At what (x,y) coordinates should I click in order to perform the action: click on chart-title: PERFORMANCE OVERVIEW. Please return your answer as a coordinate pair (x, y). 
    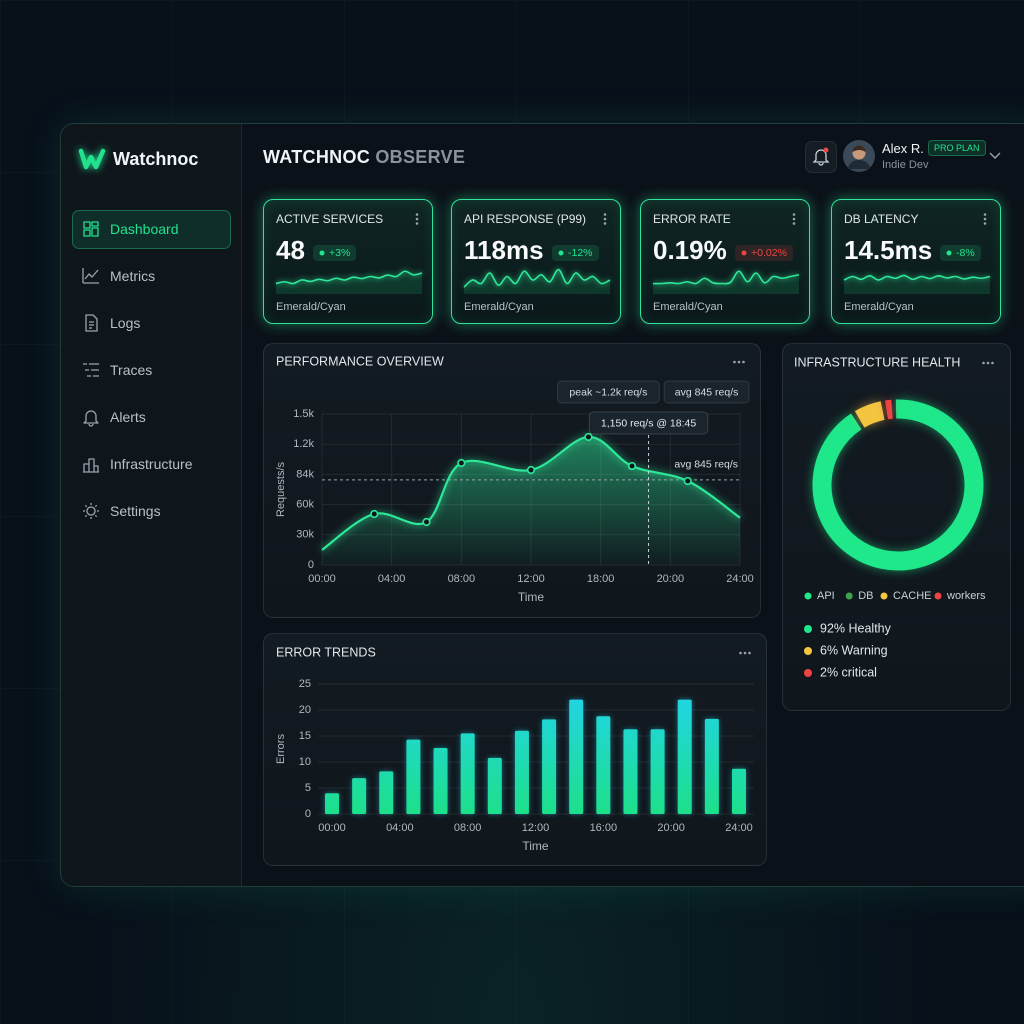
    Looking at the image, I should click on (360, 361).